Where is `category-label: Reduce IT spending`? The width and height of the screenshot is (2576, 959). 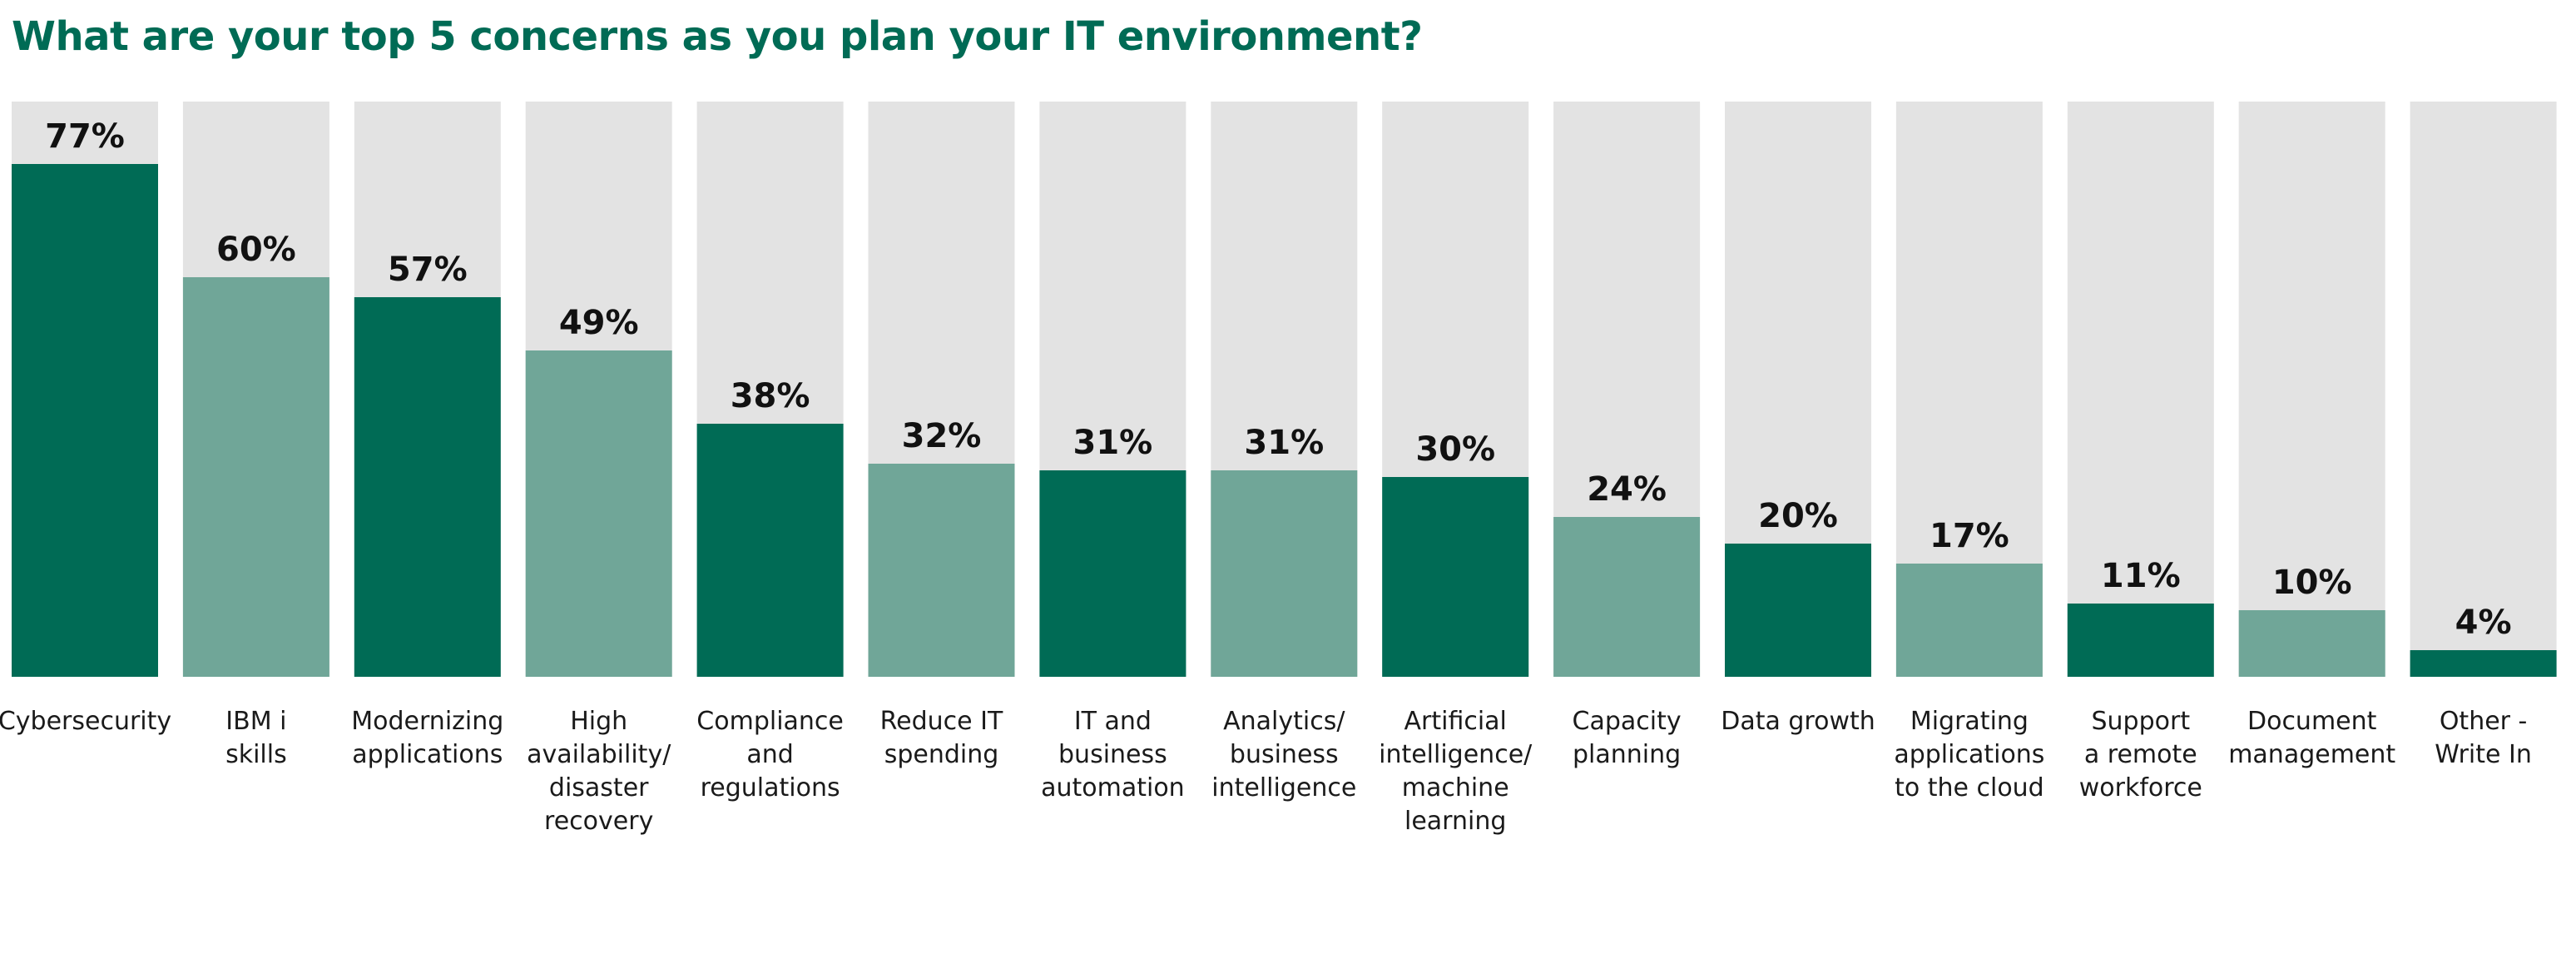
category-label: Reduce IT spending is located at coordinates (941, 738).